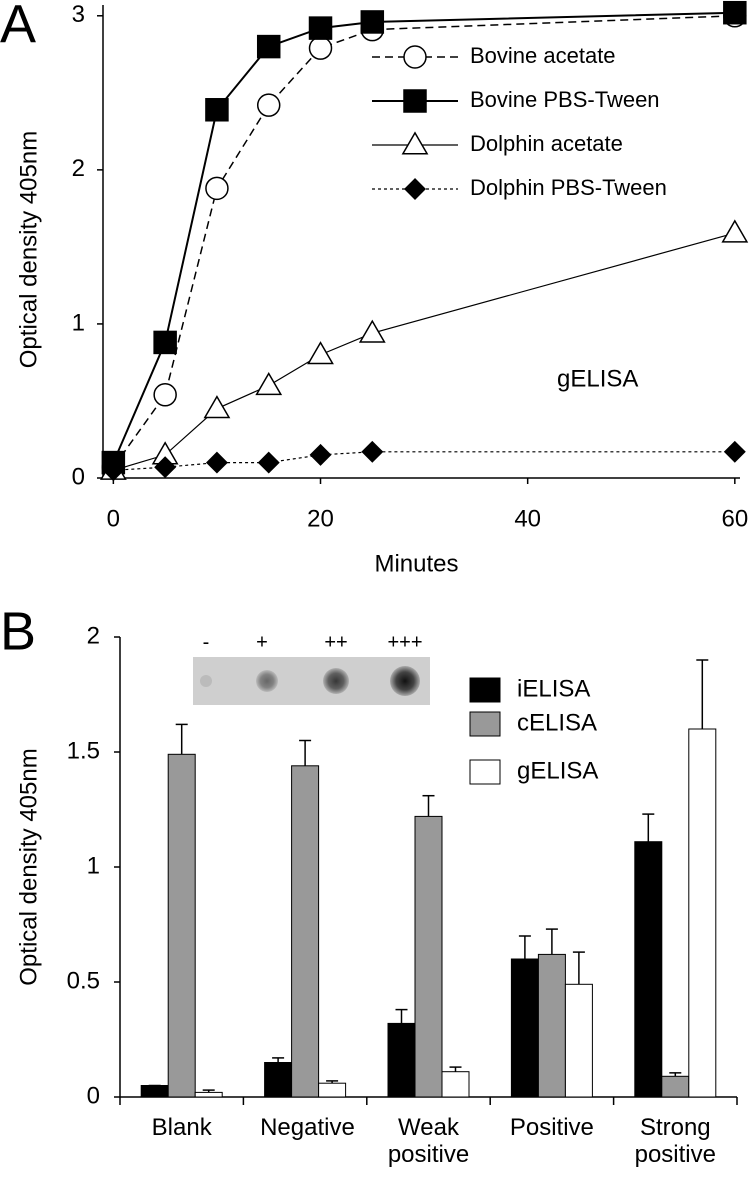 Image resolution: width=750 pixels, height=1179 pixels. I want to click on x-tick-label: Weak positive, so click(428, 1141).